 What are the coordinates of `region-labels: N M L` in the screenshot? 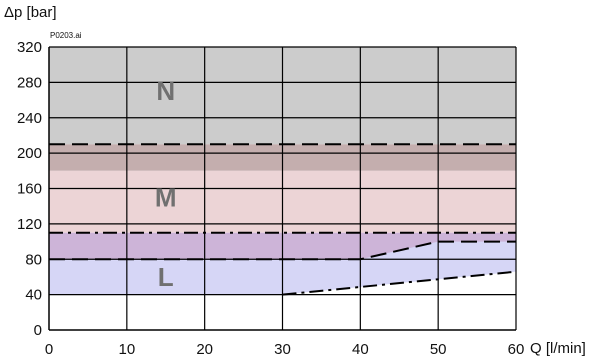 It's located at (166, 184).